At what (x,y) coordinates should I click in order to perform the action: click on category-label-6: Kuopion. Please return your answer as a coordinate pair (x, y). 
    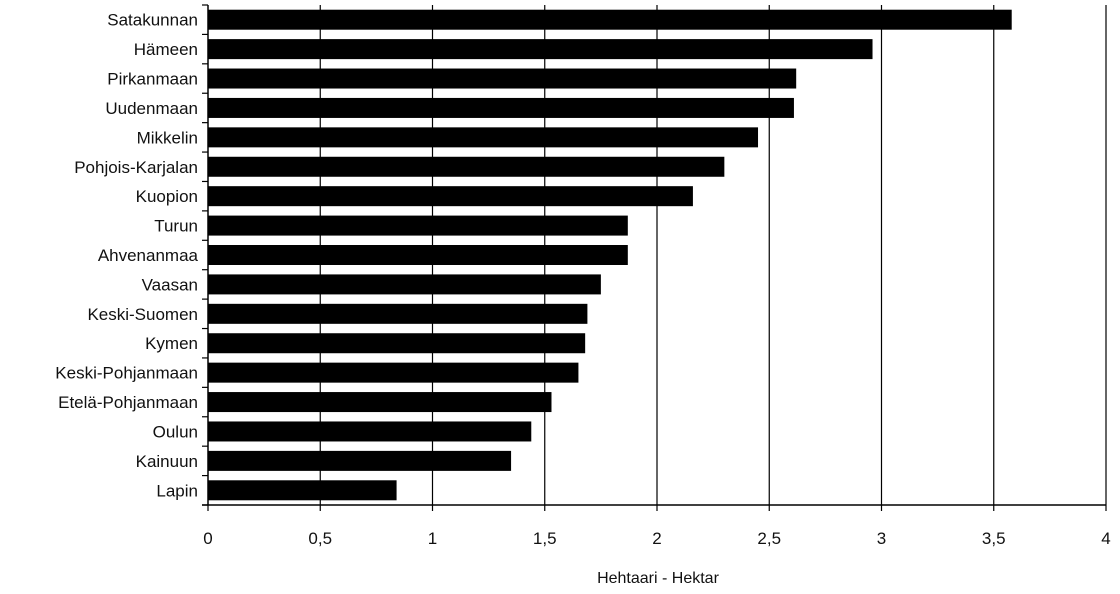
    Looking at the image, I should click on (167, 196).